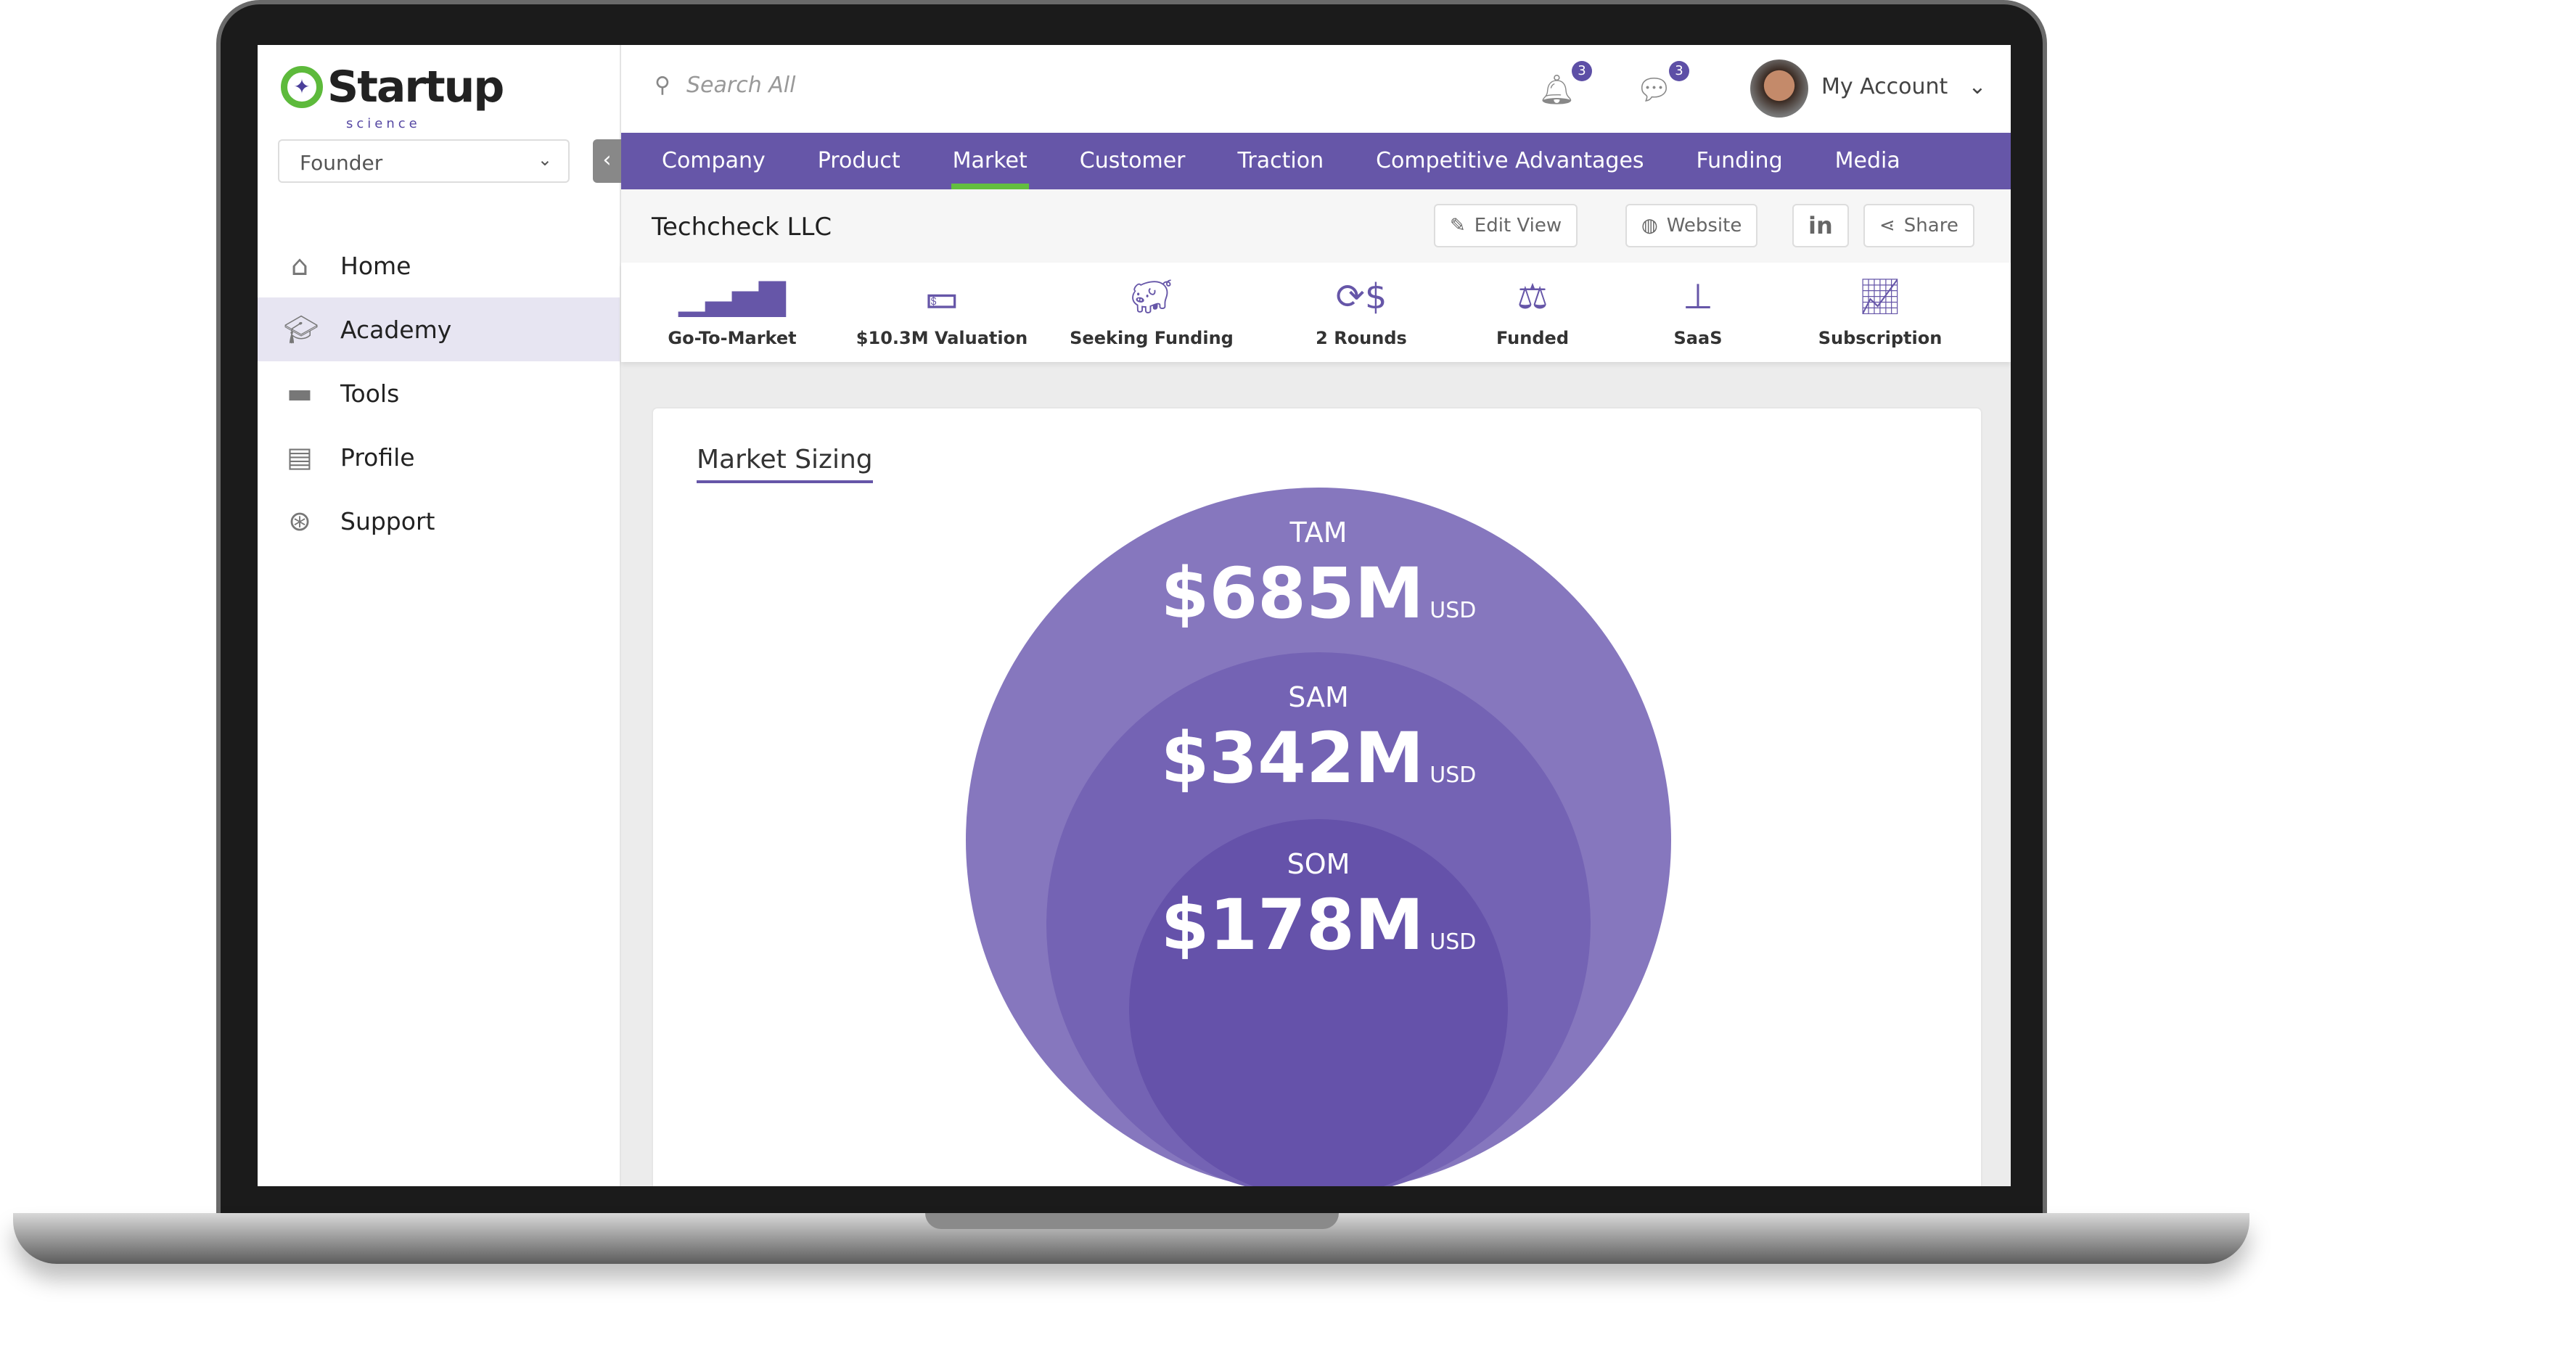  I want to click on search-input: ⚲ Search All, so click(725, 86).